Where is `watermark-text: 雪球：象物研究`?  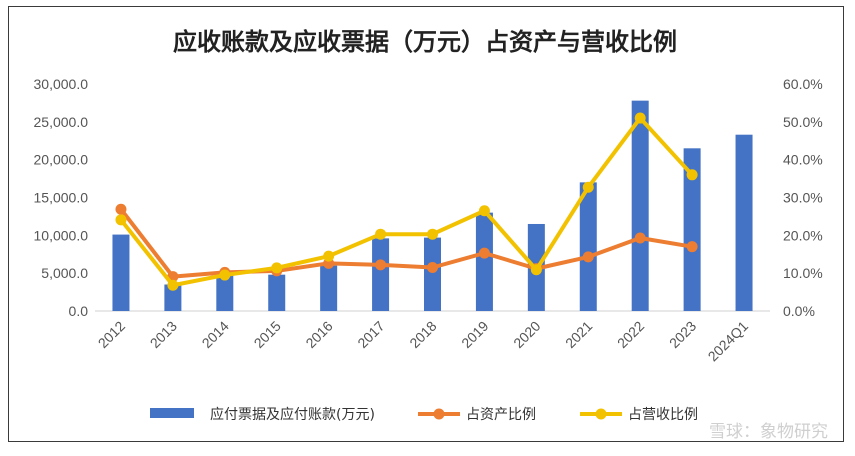
watermark-text: 雪球：象物研究 is located at coordinates (768, 432).